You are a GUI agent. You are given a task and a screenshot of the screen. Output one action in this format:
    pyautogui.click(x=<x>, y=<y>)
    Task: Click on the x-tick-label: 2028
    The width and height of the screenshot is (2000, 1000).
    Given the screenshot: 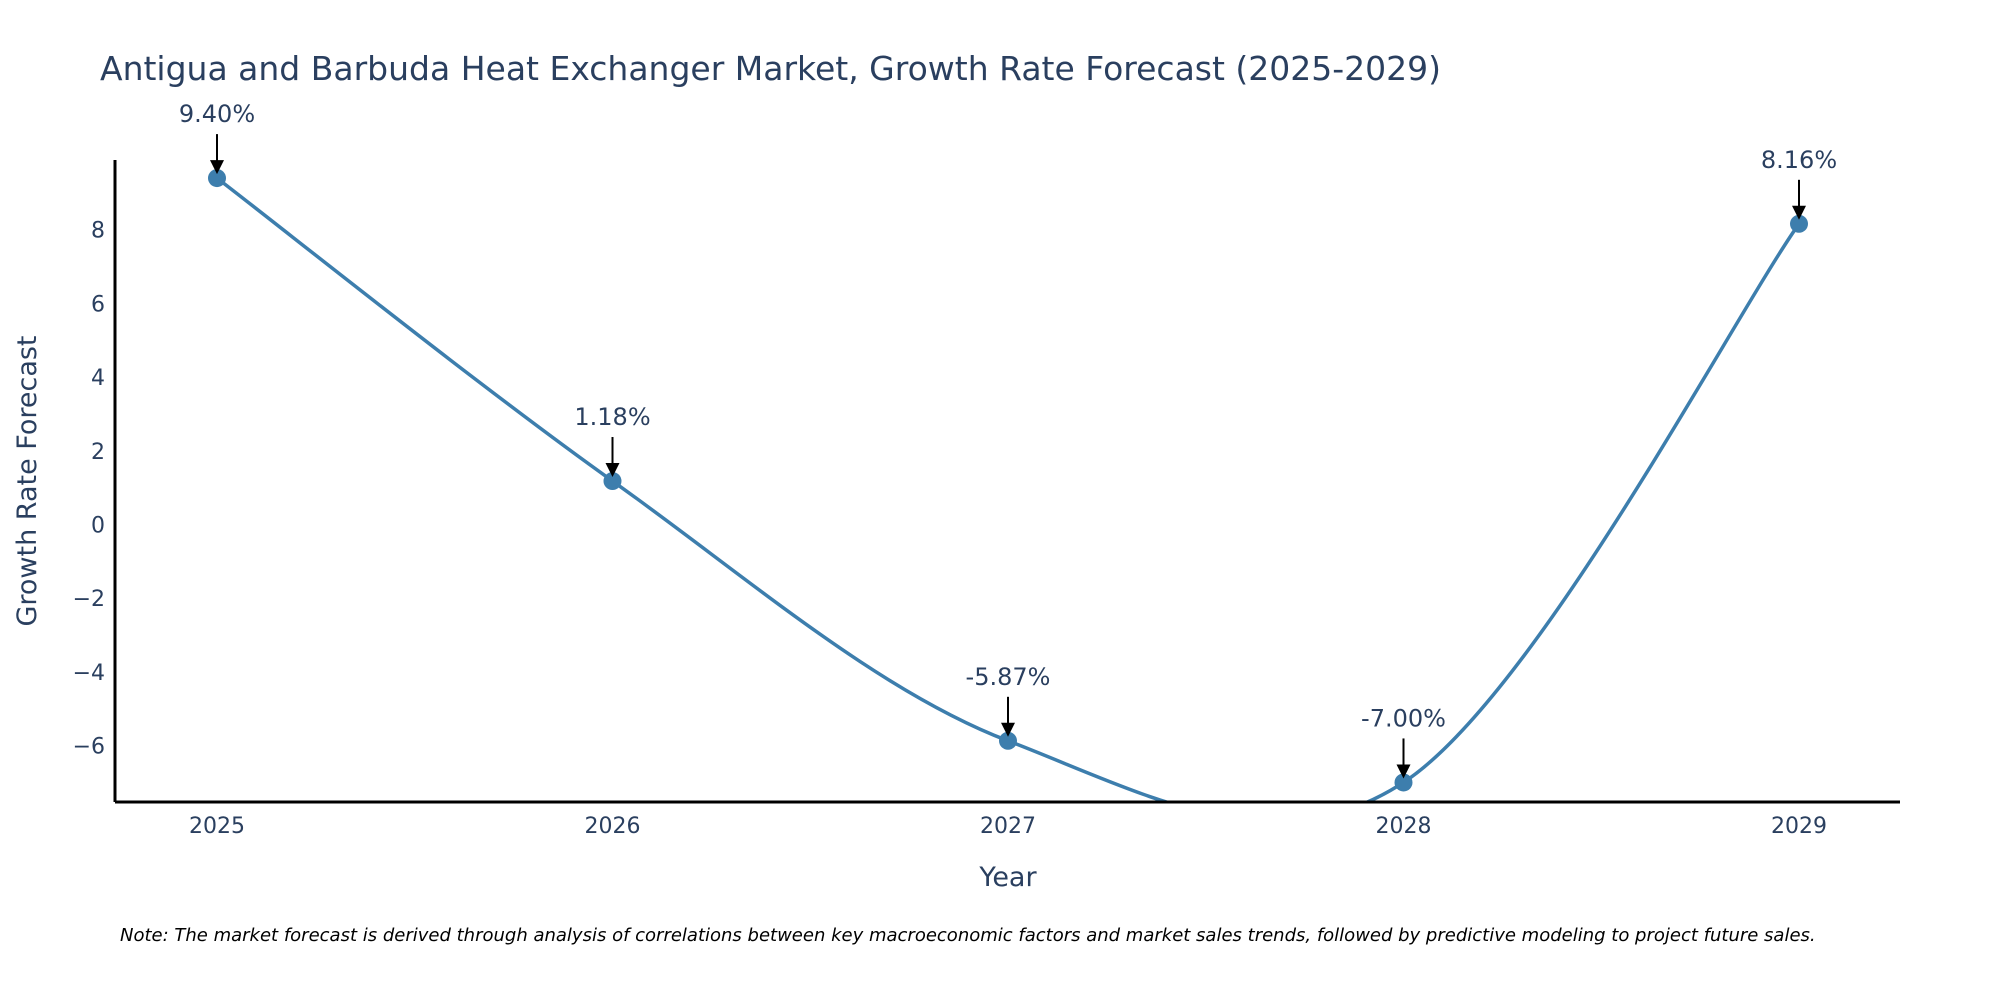 What is the action you would take?
    pyautogui.click(x=1404, y=826)
    